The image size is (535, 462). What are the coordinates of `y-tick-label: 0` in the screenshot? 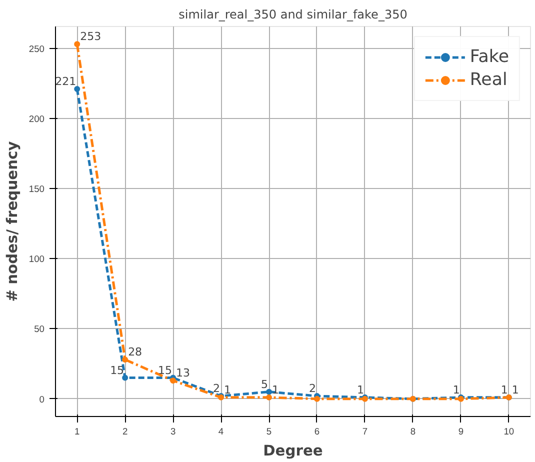 It's located at (42, 399).